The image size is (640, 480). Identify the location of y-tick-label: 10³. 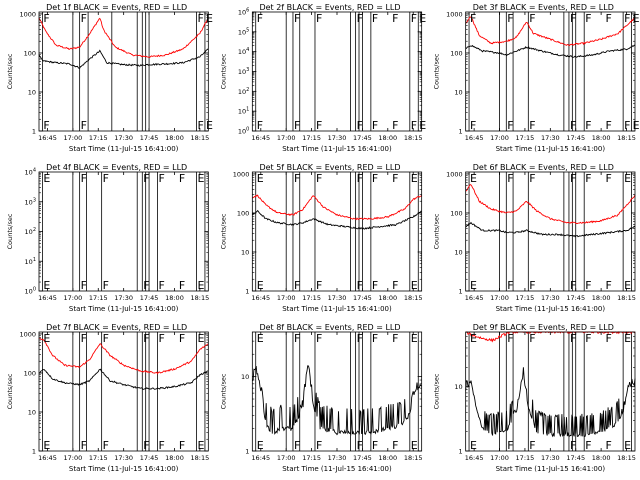
(30, 201).